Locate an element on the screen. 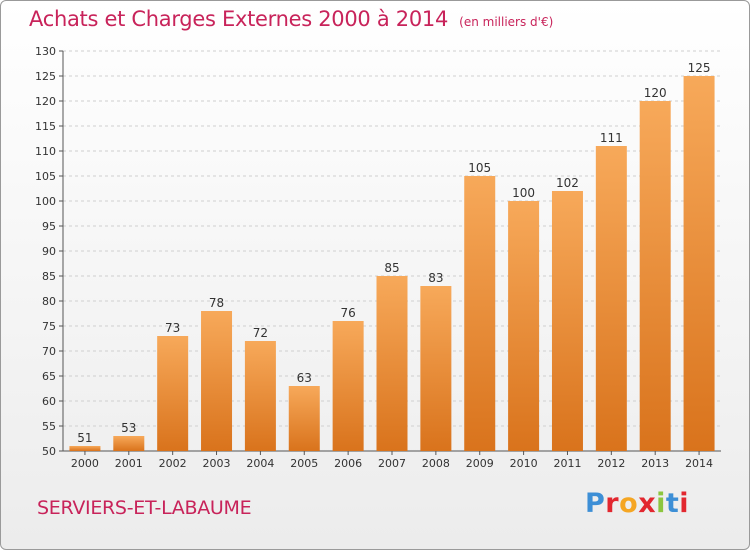 The image size is (750, 550). logo-letter: x is located at coordinates (647, 503).